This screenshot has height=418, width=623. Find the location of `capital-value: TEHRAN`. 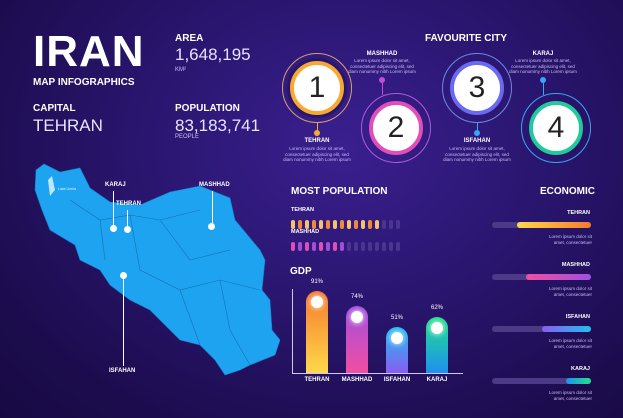

capital-value: TEHRAN is located at coordinates (68, 125).